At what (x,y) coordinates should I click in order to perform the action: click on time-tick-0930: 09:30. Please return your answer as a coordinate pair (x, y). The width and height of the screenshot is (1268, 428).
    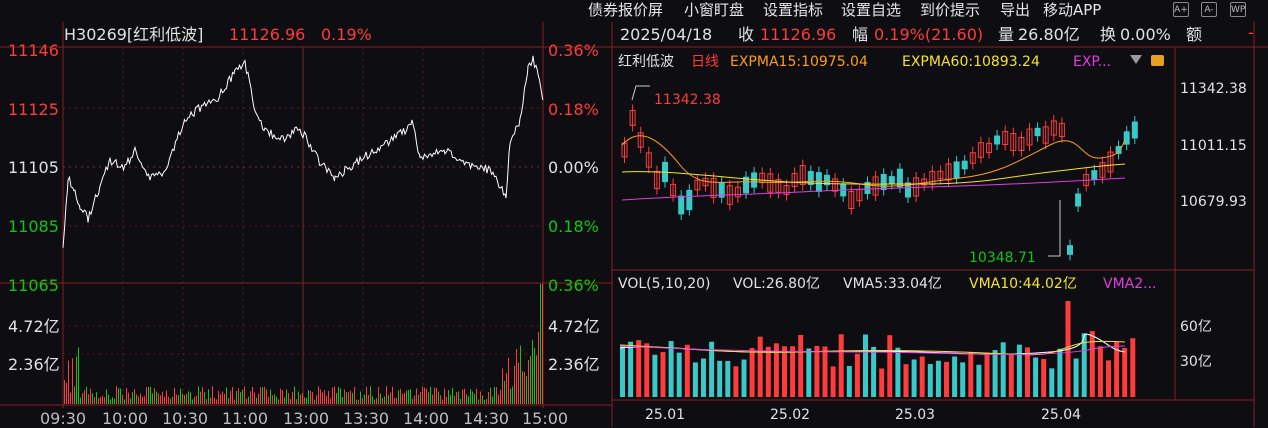
    Looking at the image, I should click on (63, 418).